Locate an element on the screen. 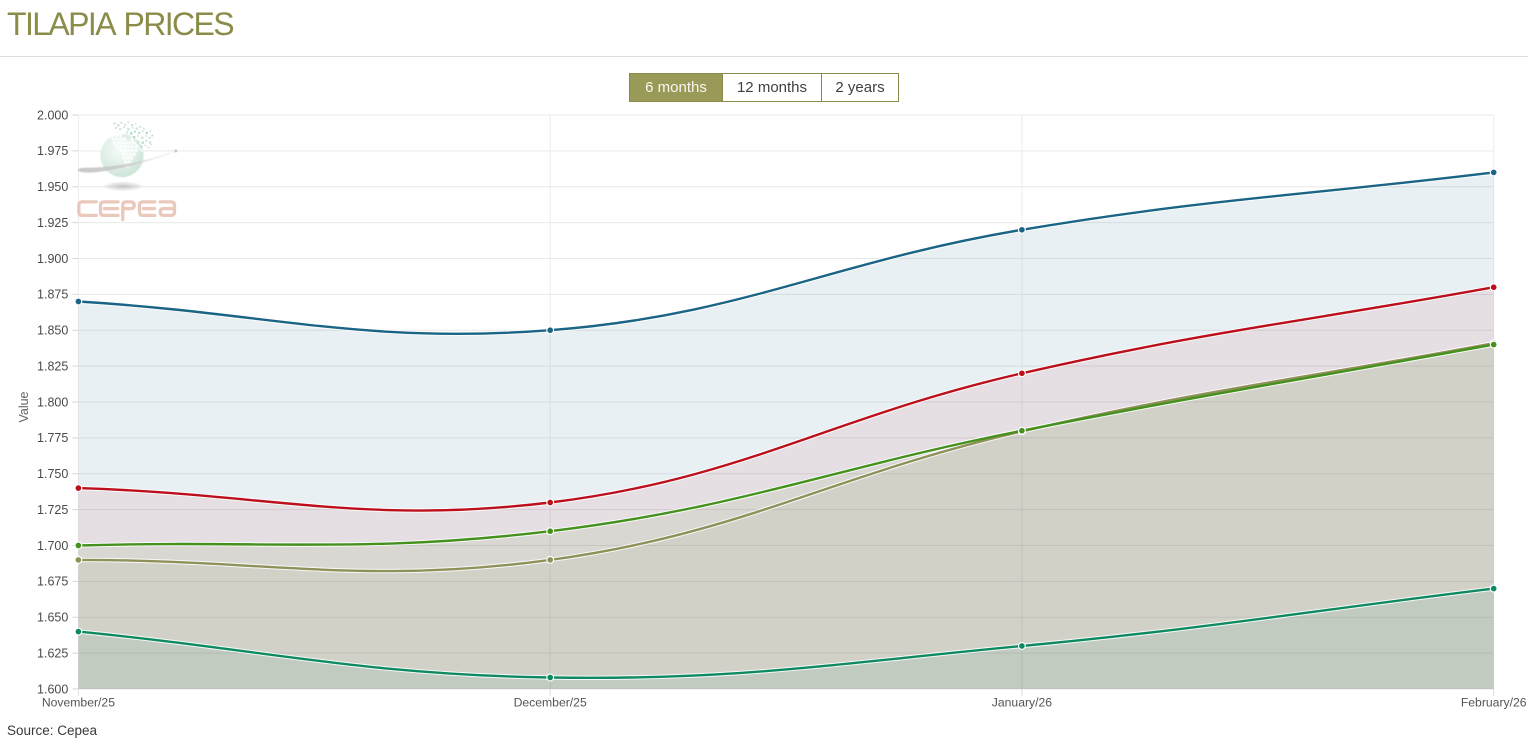 This screenshot has height=746, width=1528. svg-text: 1.875 is located at coordinates (52, 295).